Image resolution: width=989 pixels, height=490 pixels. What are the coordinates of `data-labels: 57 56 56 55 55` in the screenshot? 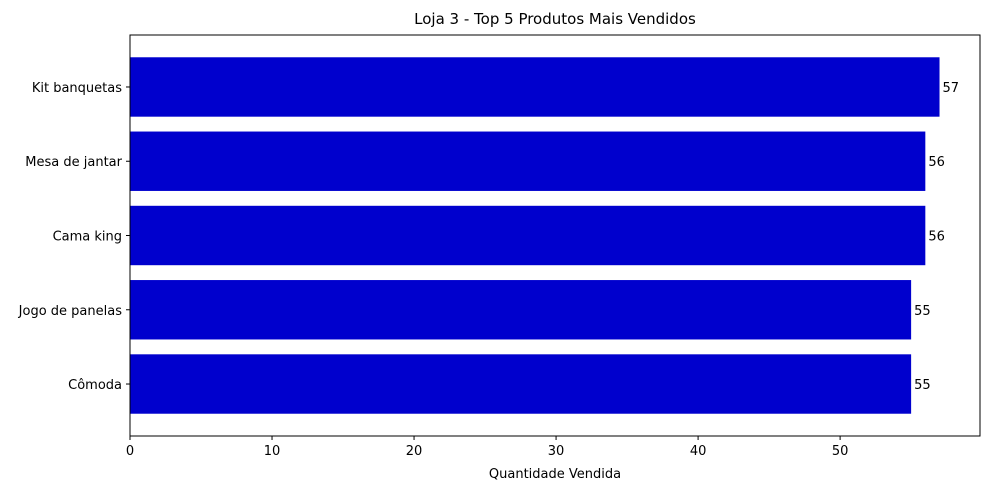 It's located at (936, 237).